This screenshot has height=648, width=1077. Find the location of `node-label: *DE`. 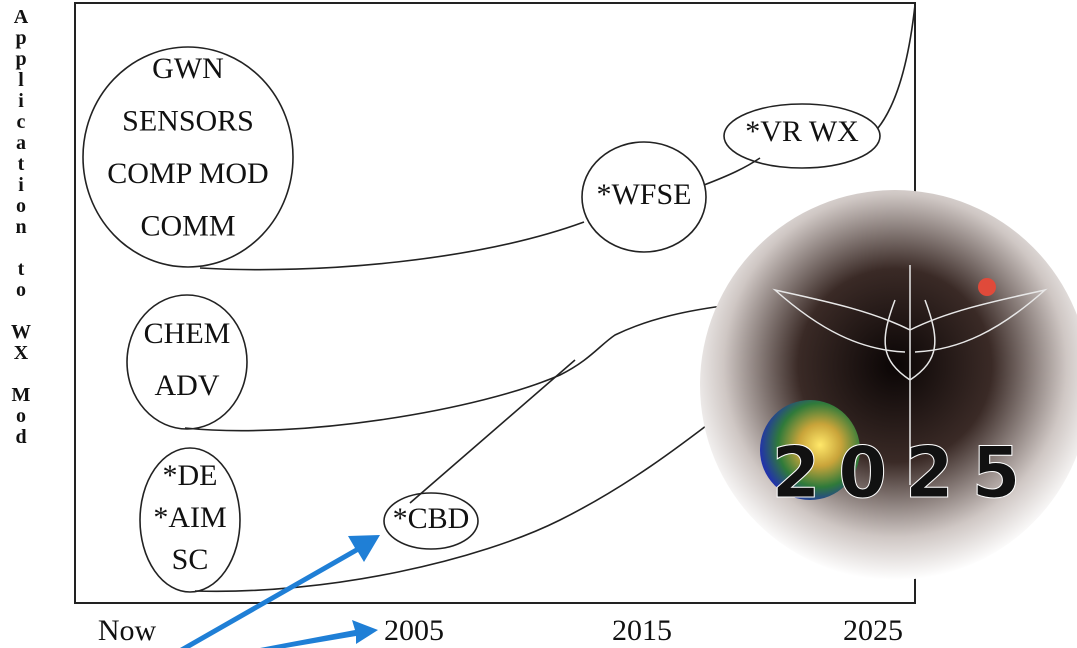

node-label: *DE is located at coordinates (190, 475).